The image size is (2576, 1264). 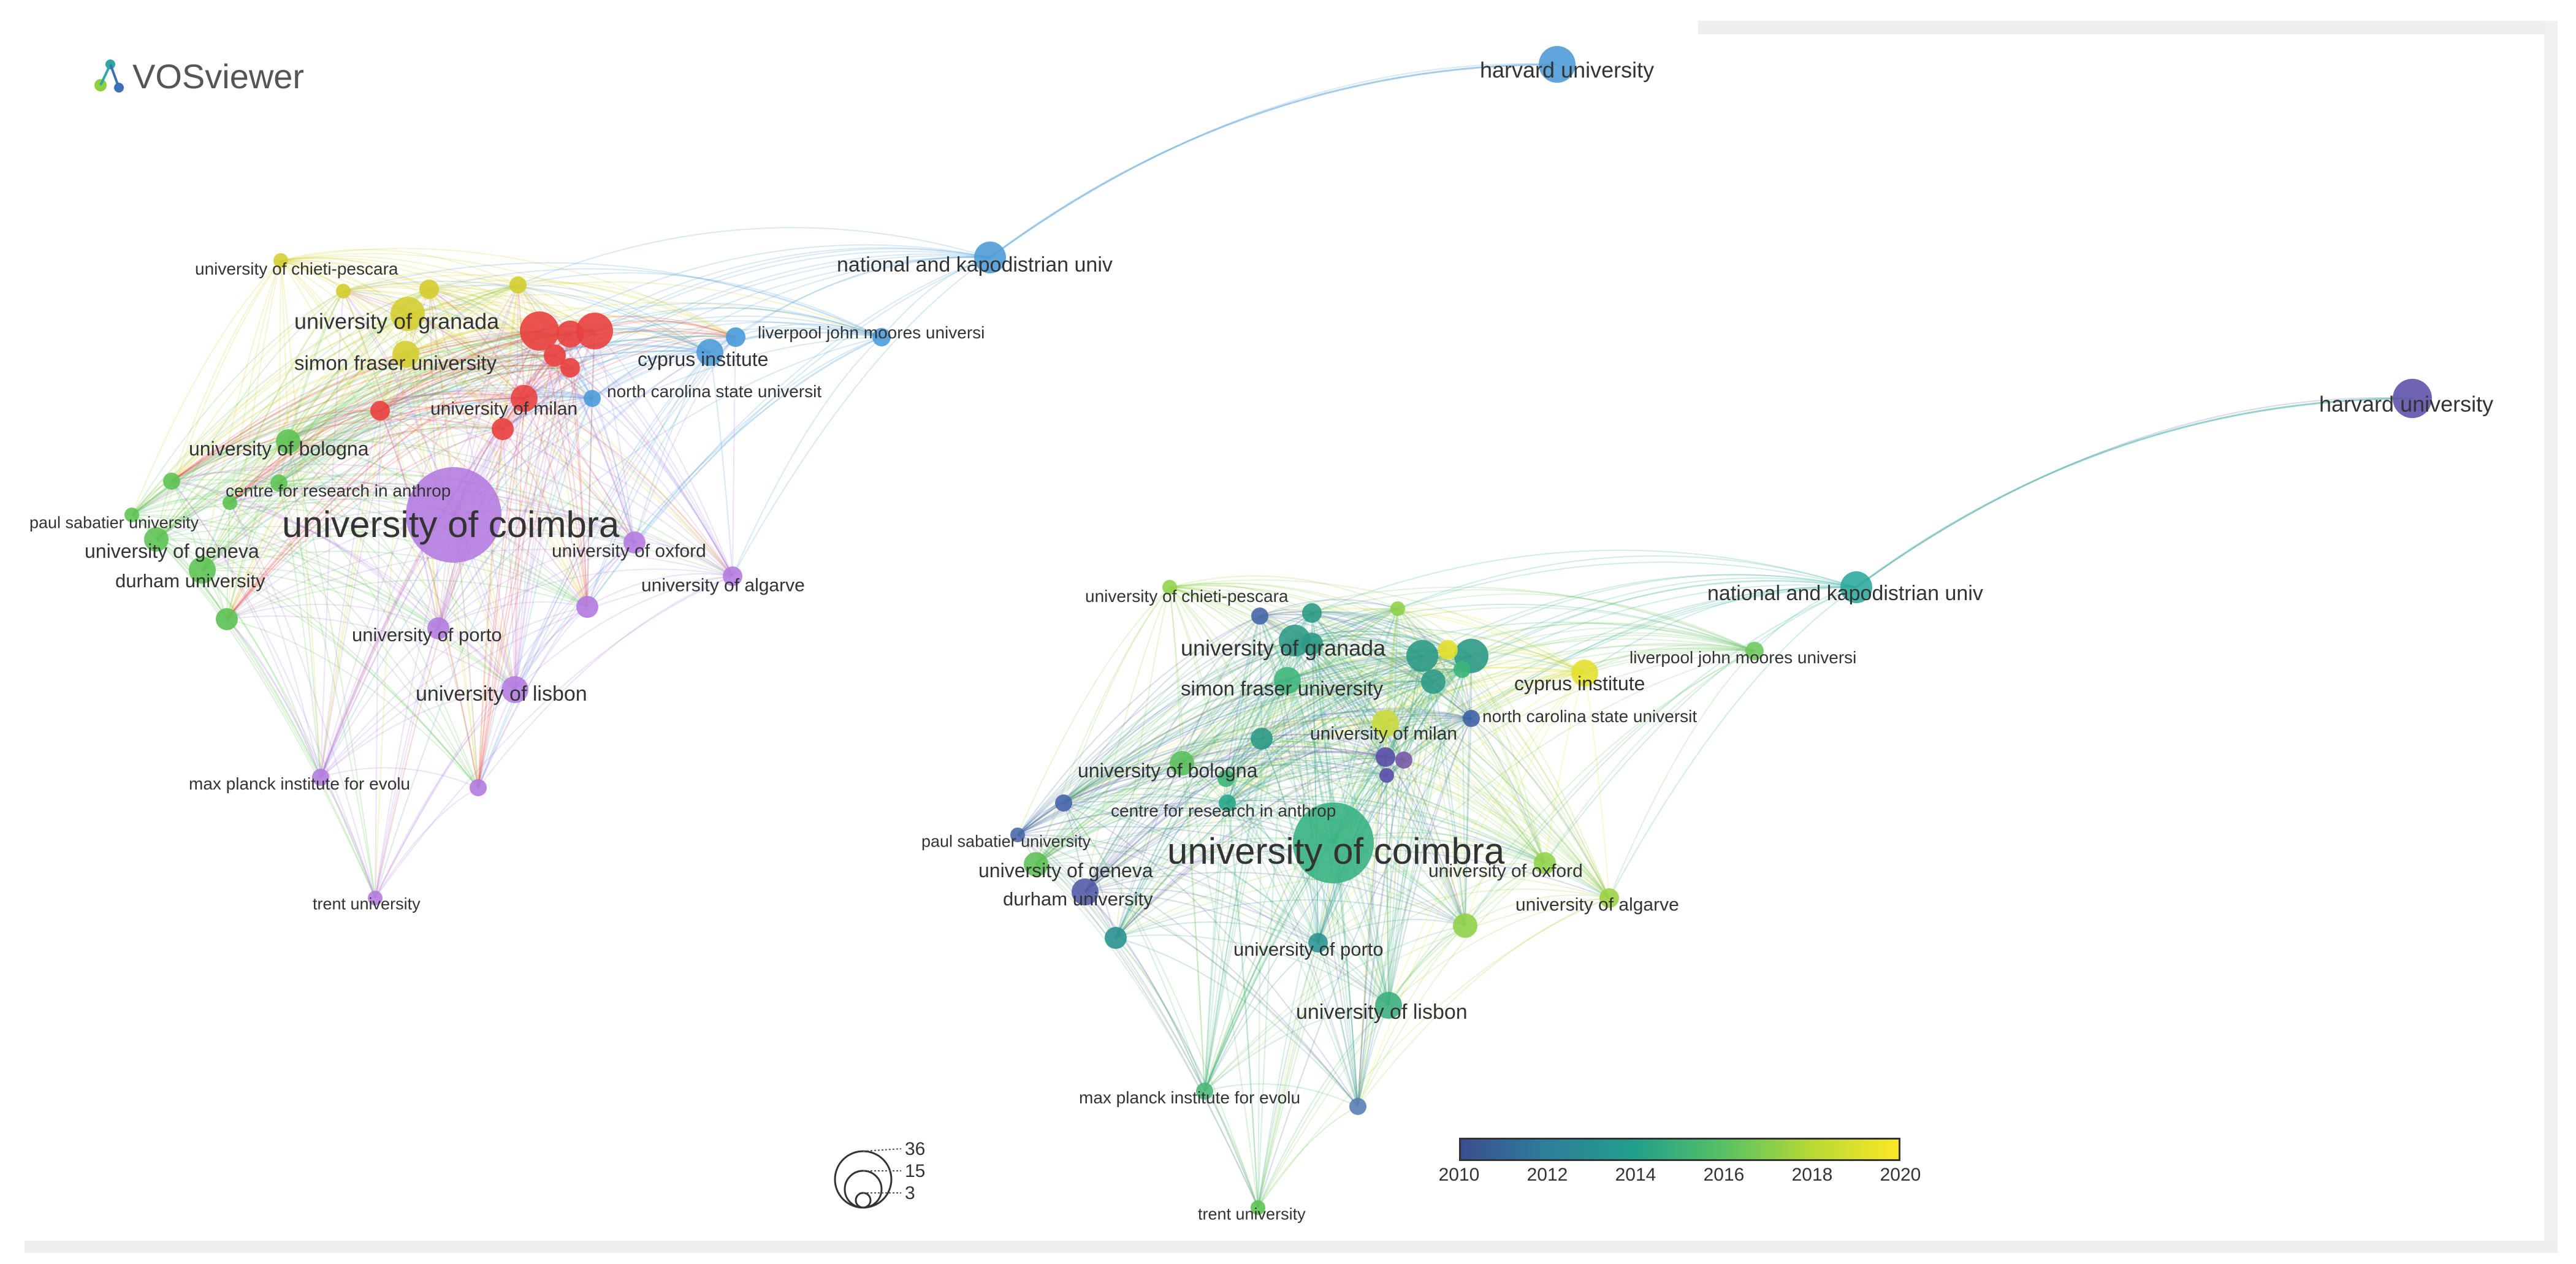 I want to click on colorbar-tick-label: 2014, so click(x=1635, y=1175).